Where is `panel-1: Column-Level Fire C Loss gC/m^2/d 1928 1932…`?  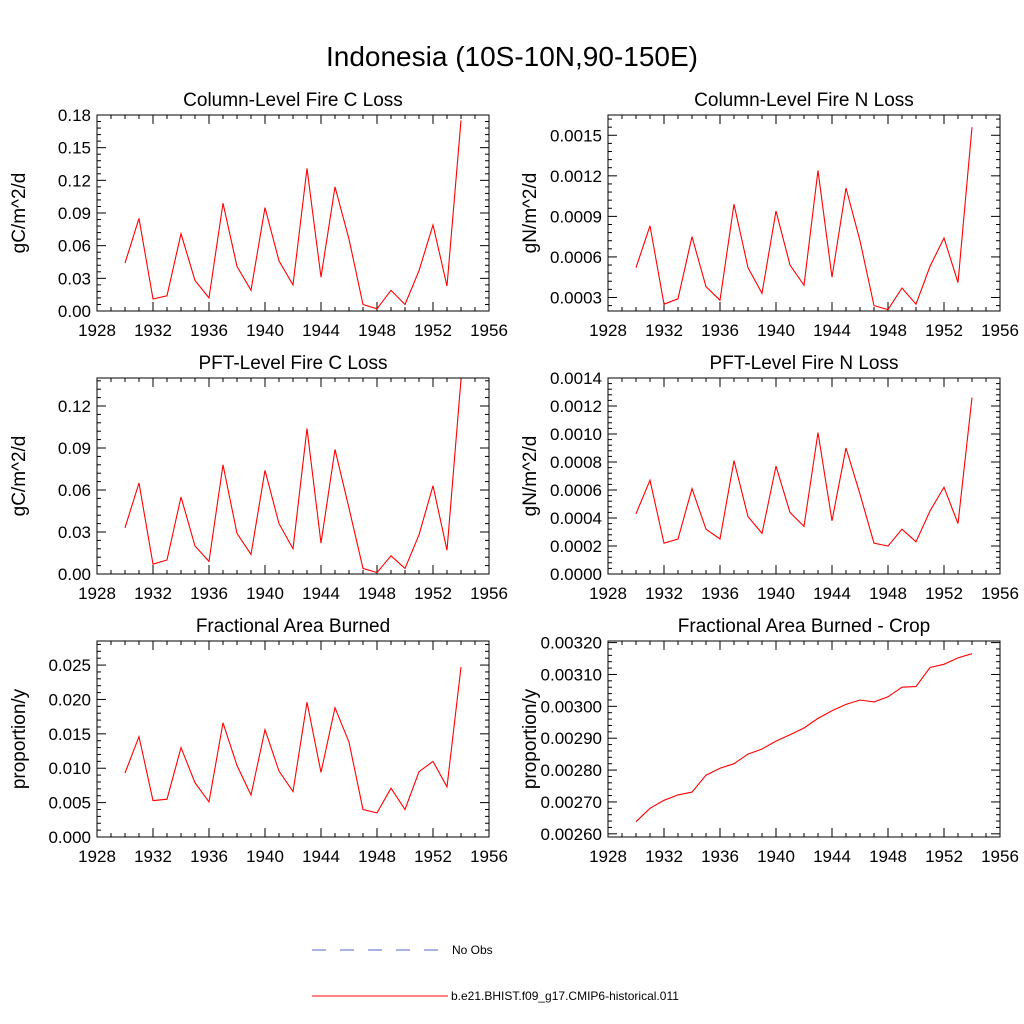 panel-1: Column-Level Fire C Loss gC/m^2/d 1928 1932… is located at coordinates (258, 215).